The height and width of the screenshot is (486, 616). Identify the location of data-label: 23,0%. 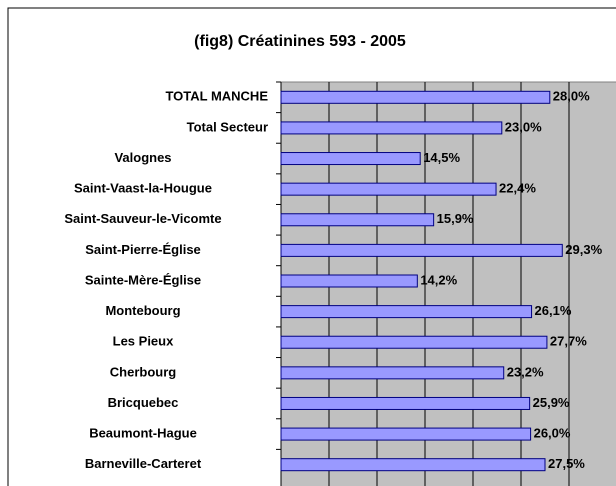
(523, 126).